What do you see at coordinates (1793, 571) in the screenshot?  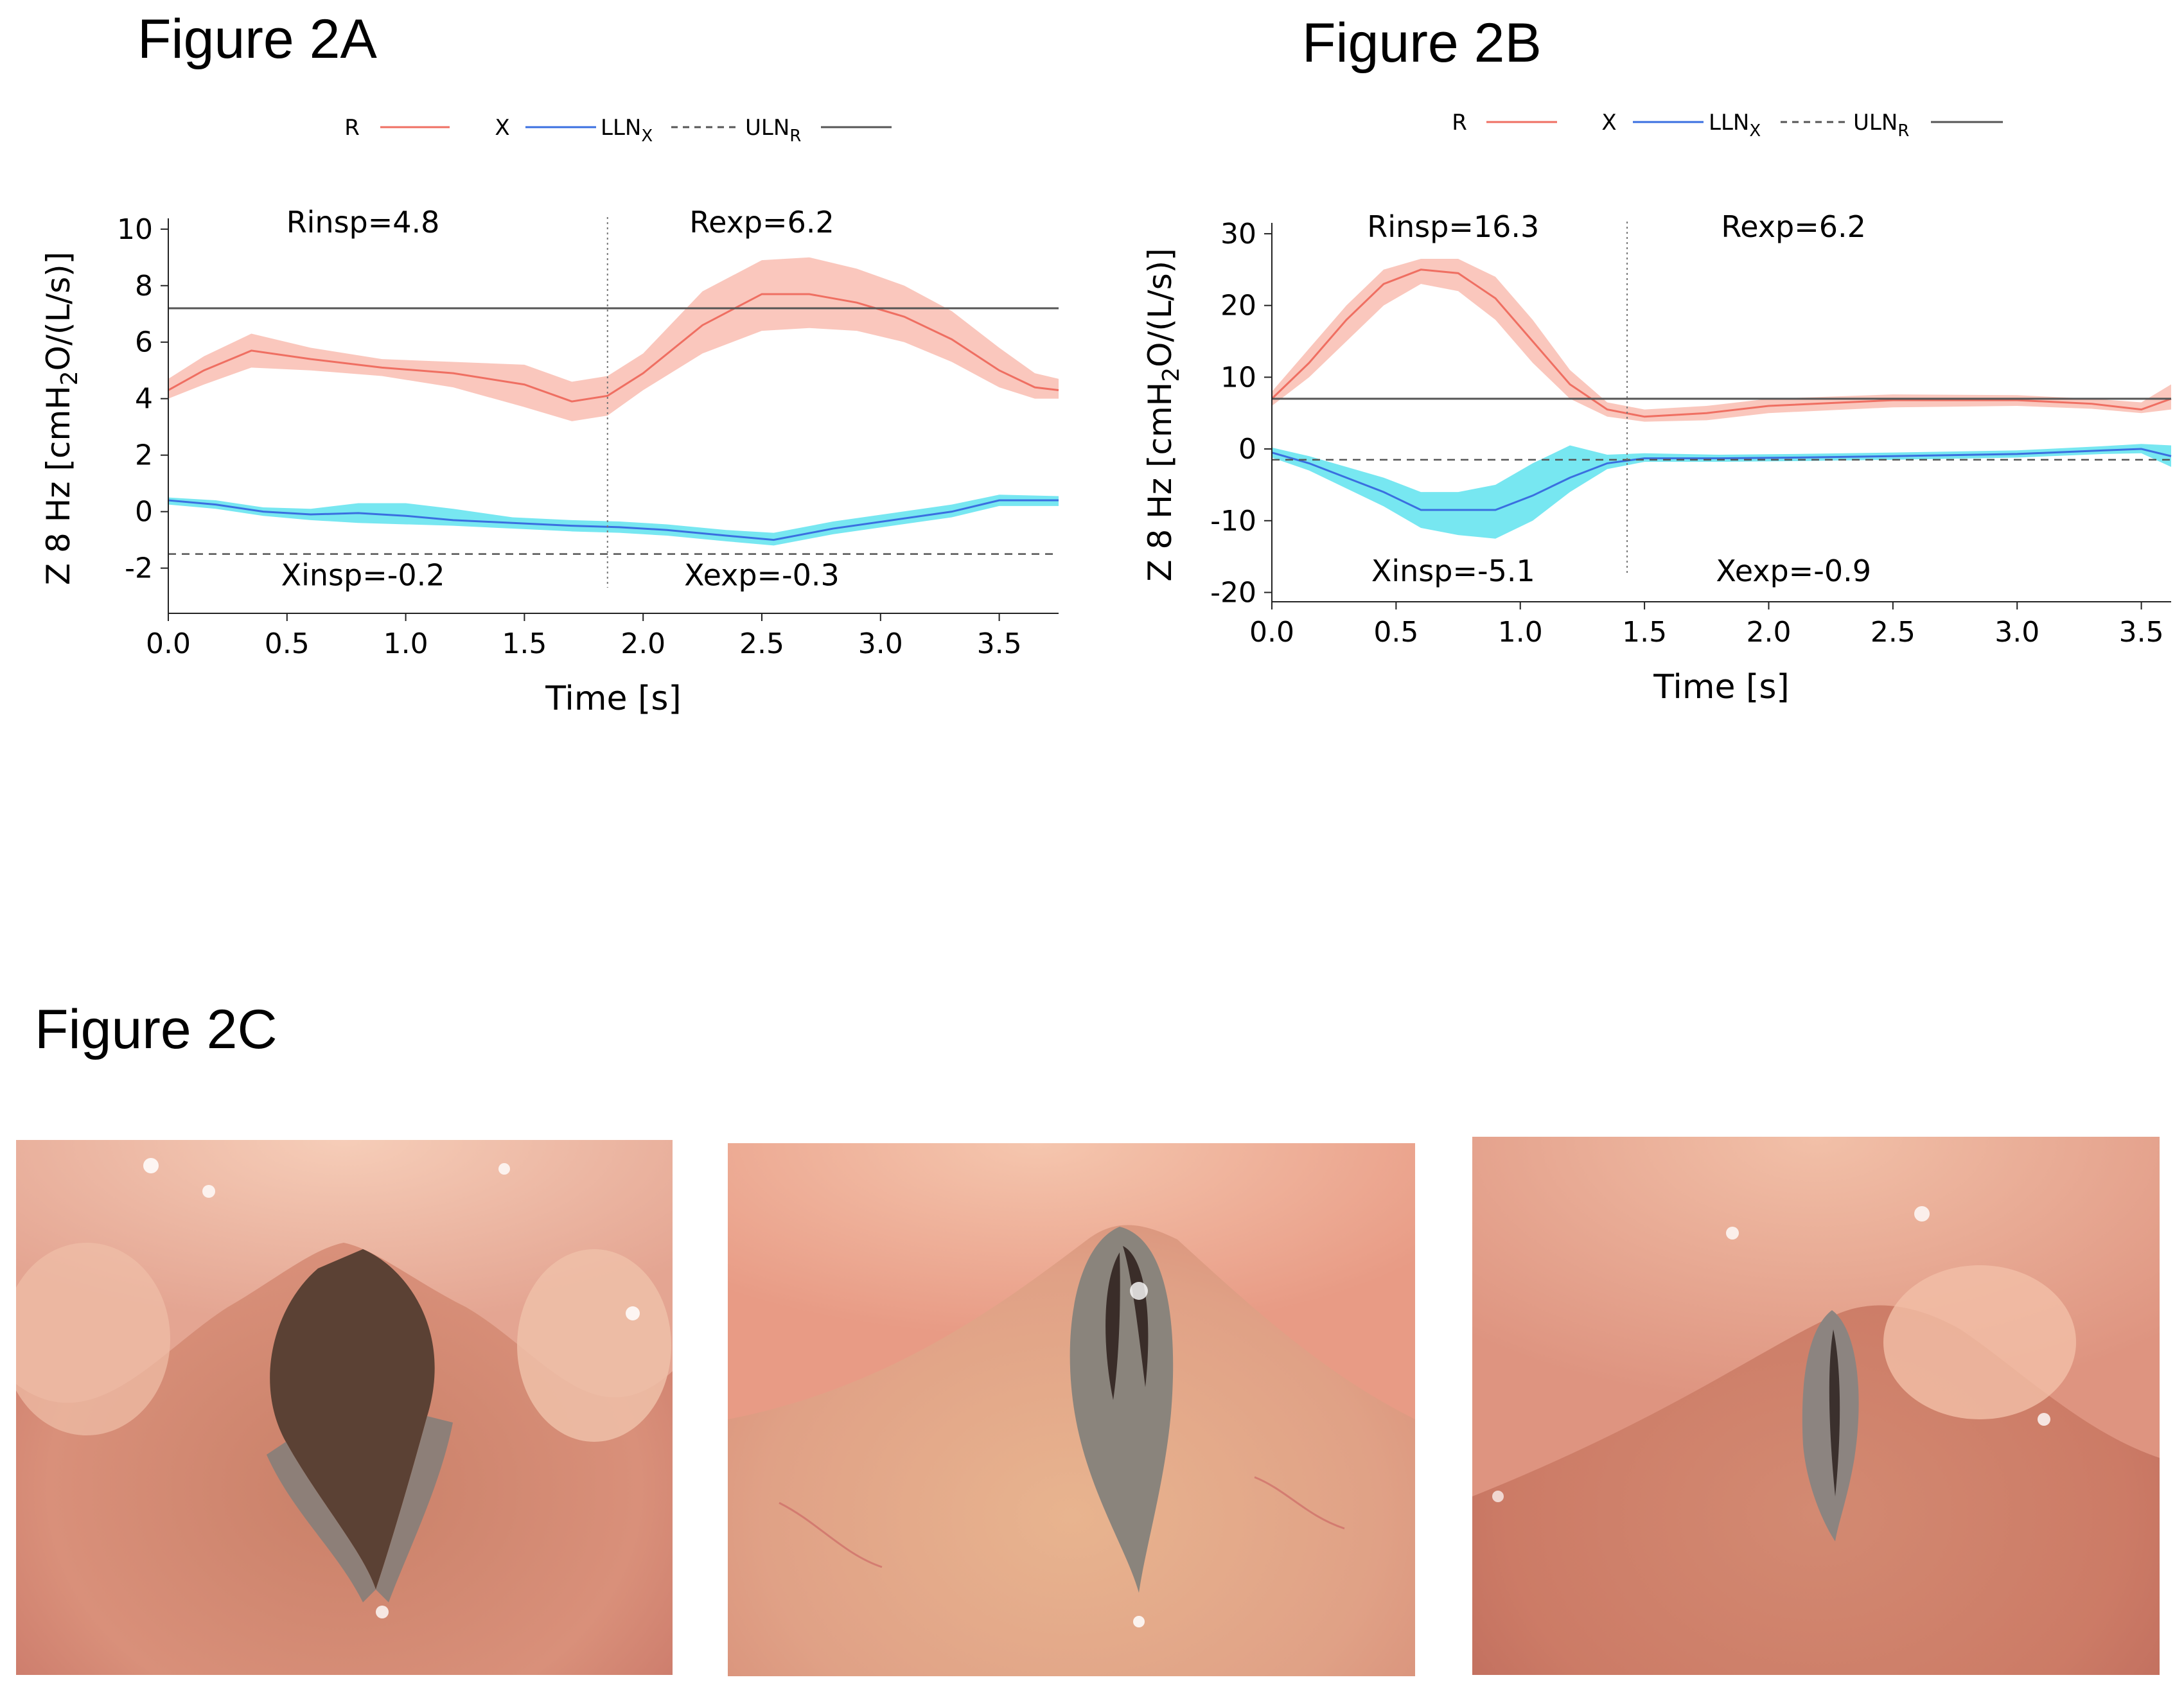 I see `annotation-xexp: Xexp=-0.9` at bounding box center [1793, 571].